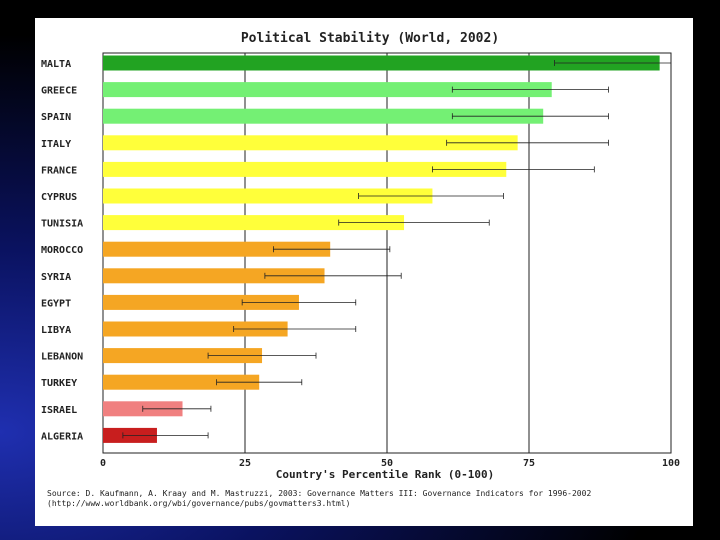 The image size is (720, 540). I want to click on x-axis-label: Country's Percentile Rank (0-100), so click(385, 474).